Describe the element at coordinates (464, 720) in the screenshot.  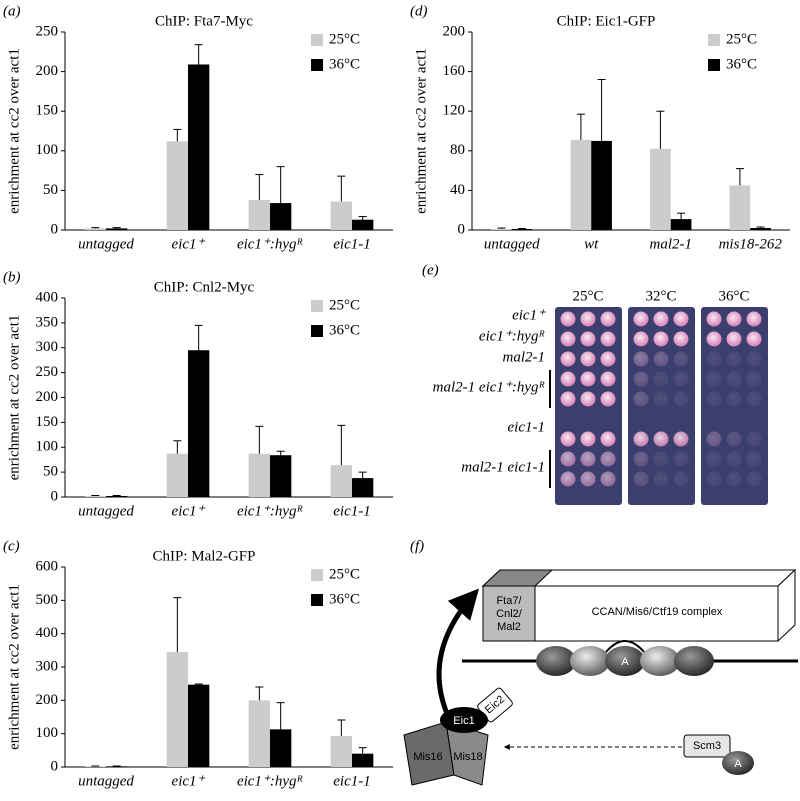
I see `eic1` at that location.